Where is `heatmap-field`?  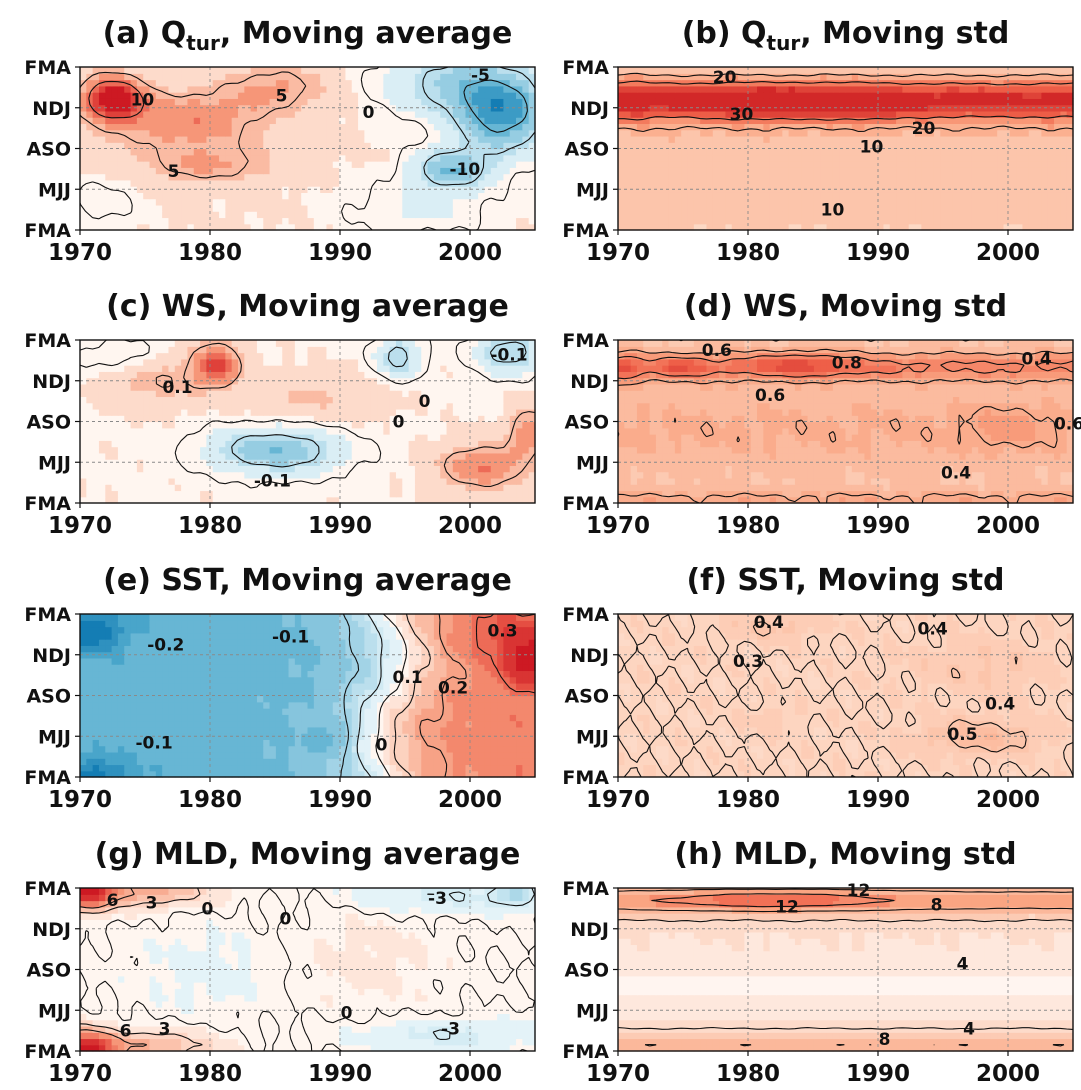
heatmap-field is located at coordinates (846, 149).